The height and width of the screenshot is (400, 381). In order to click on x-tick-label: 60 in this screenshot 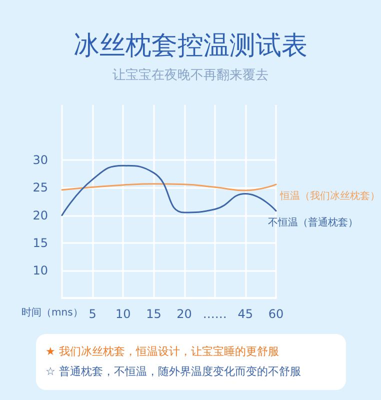, I will do `click(276, 314)`.